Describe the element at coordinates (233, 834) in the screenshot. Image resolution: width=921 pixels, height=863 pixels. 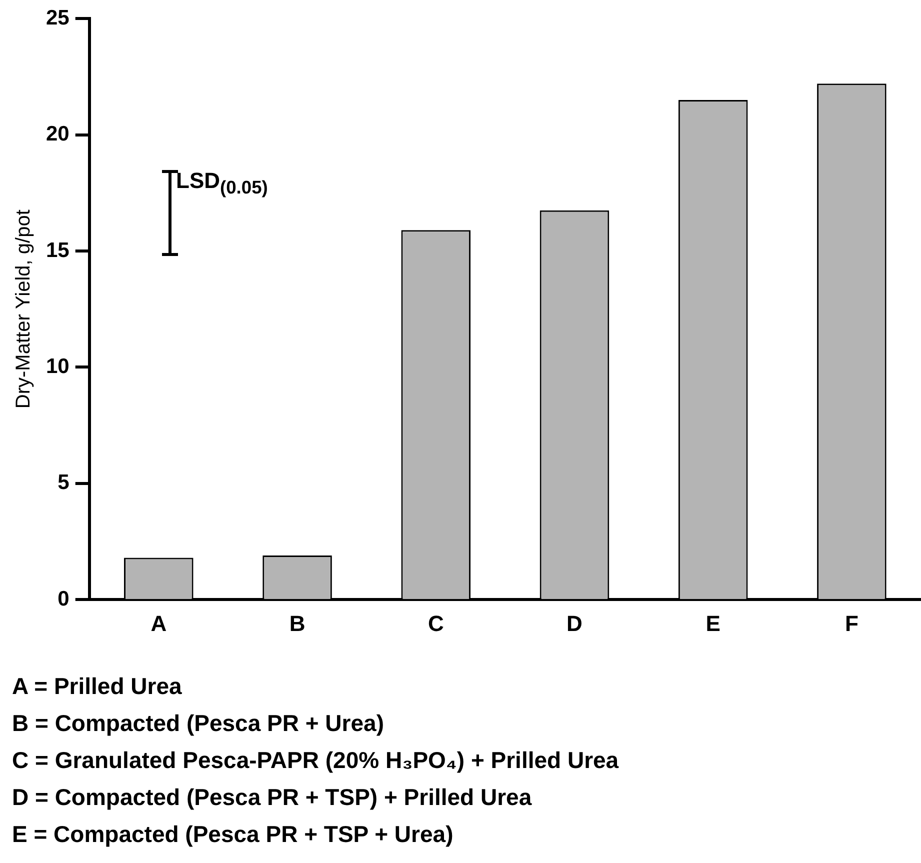
I see `text: E = Compacted (Pesca PR + TSP + Urea)` at that location.